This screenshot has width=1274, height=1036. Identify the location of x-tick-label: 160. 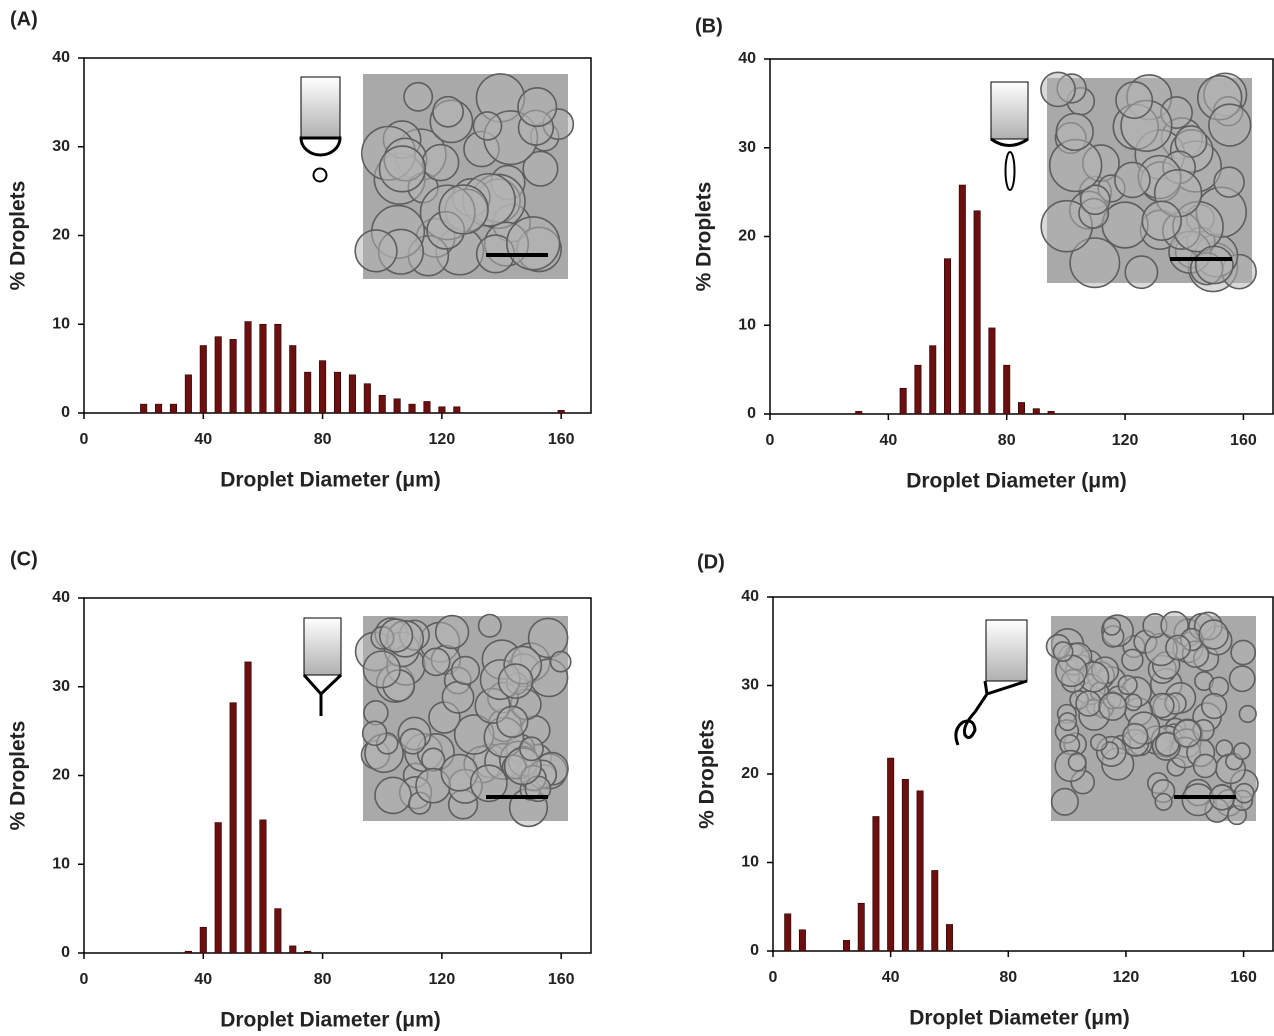
(561, 979).